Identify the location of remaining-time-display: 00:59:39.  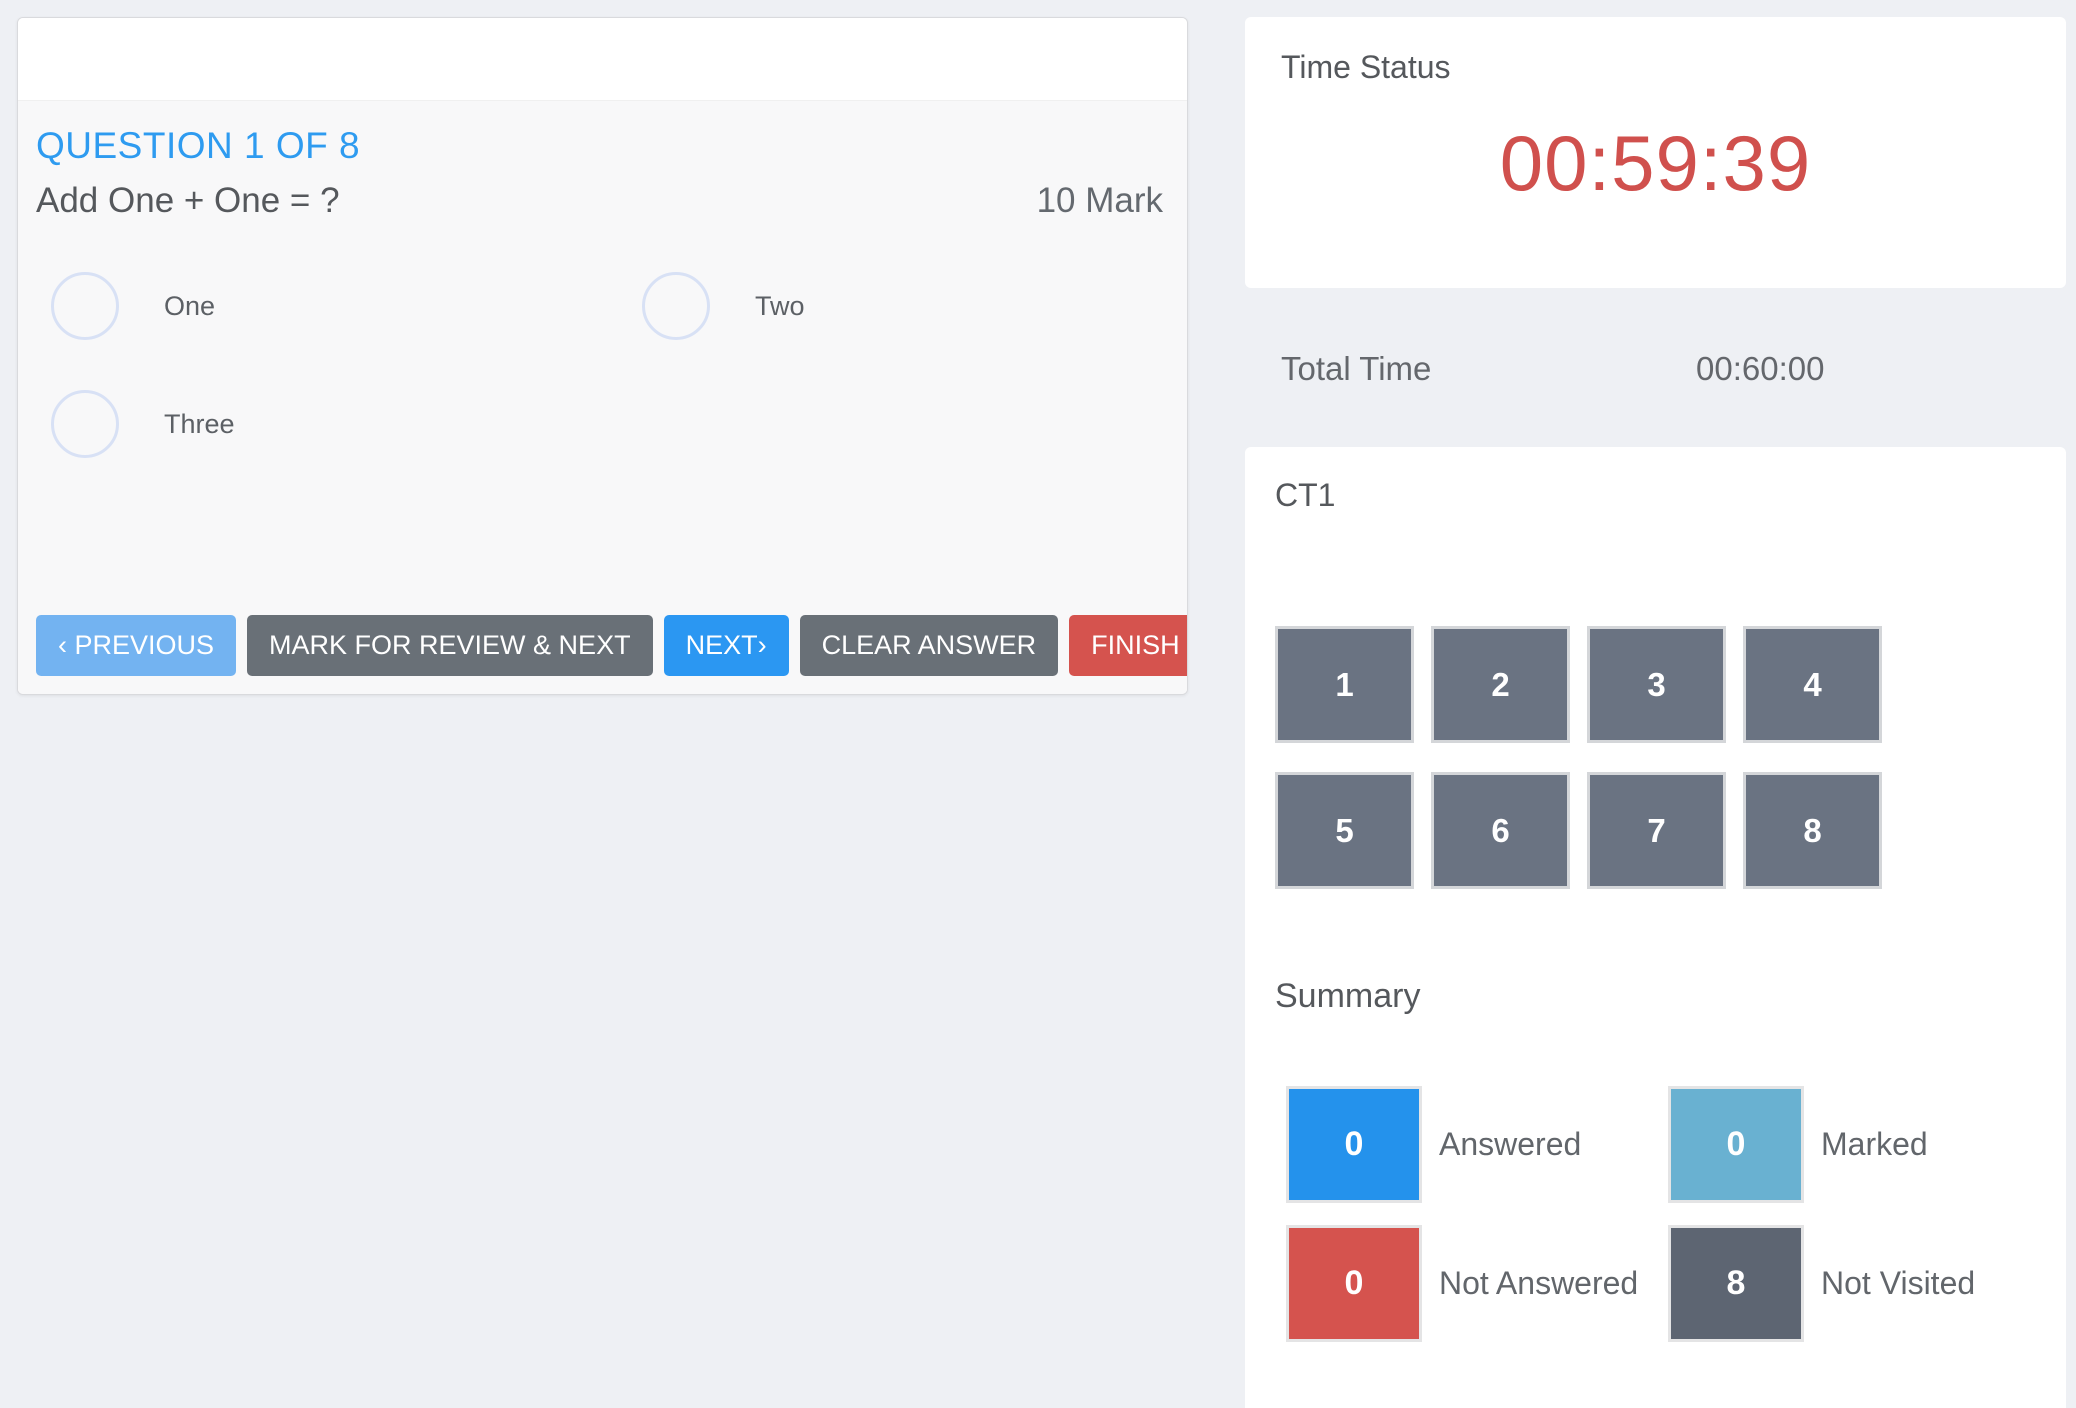
(1655, 163).